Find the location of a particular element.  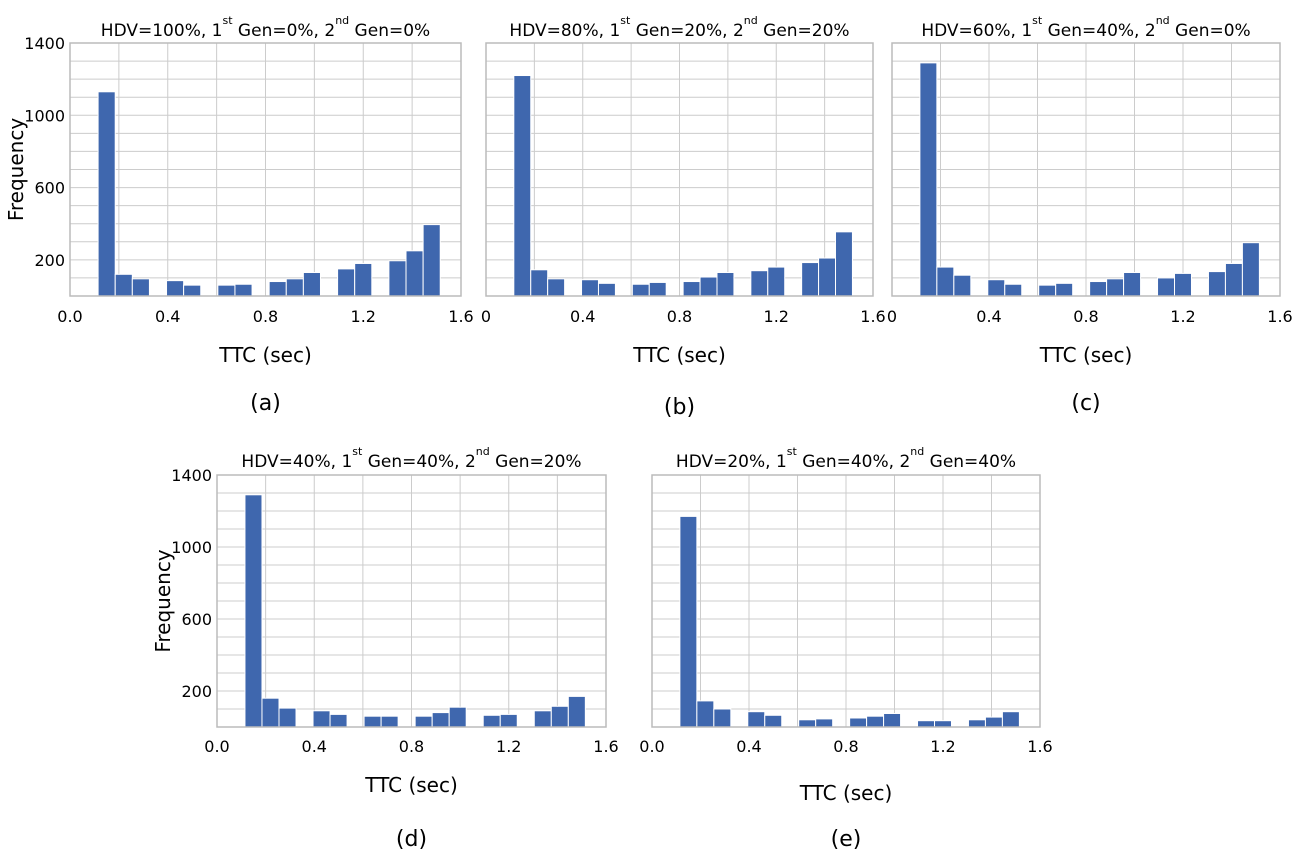

y-tick-label: 600 is located at coordinates (49, 188).